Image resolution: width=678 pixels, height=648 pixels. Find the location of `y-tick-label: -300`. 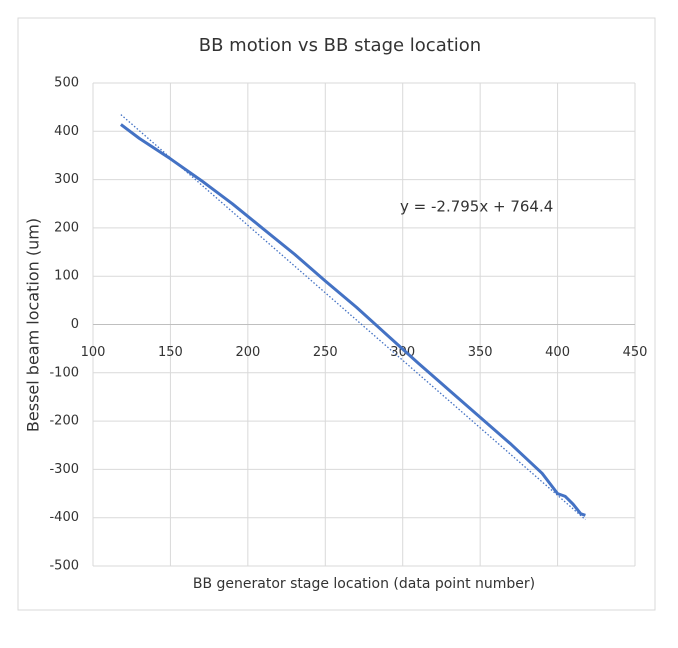

y-tick-label: -300 is located at coordinates (64, 469).